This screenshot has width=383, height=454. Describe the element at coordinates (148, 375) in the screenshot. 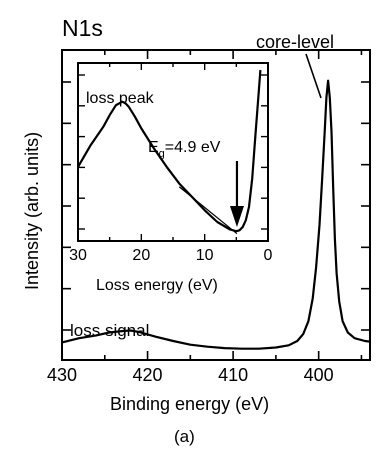

I see `main-x-tick-label: 420` at that location.